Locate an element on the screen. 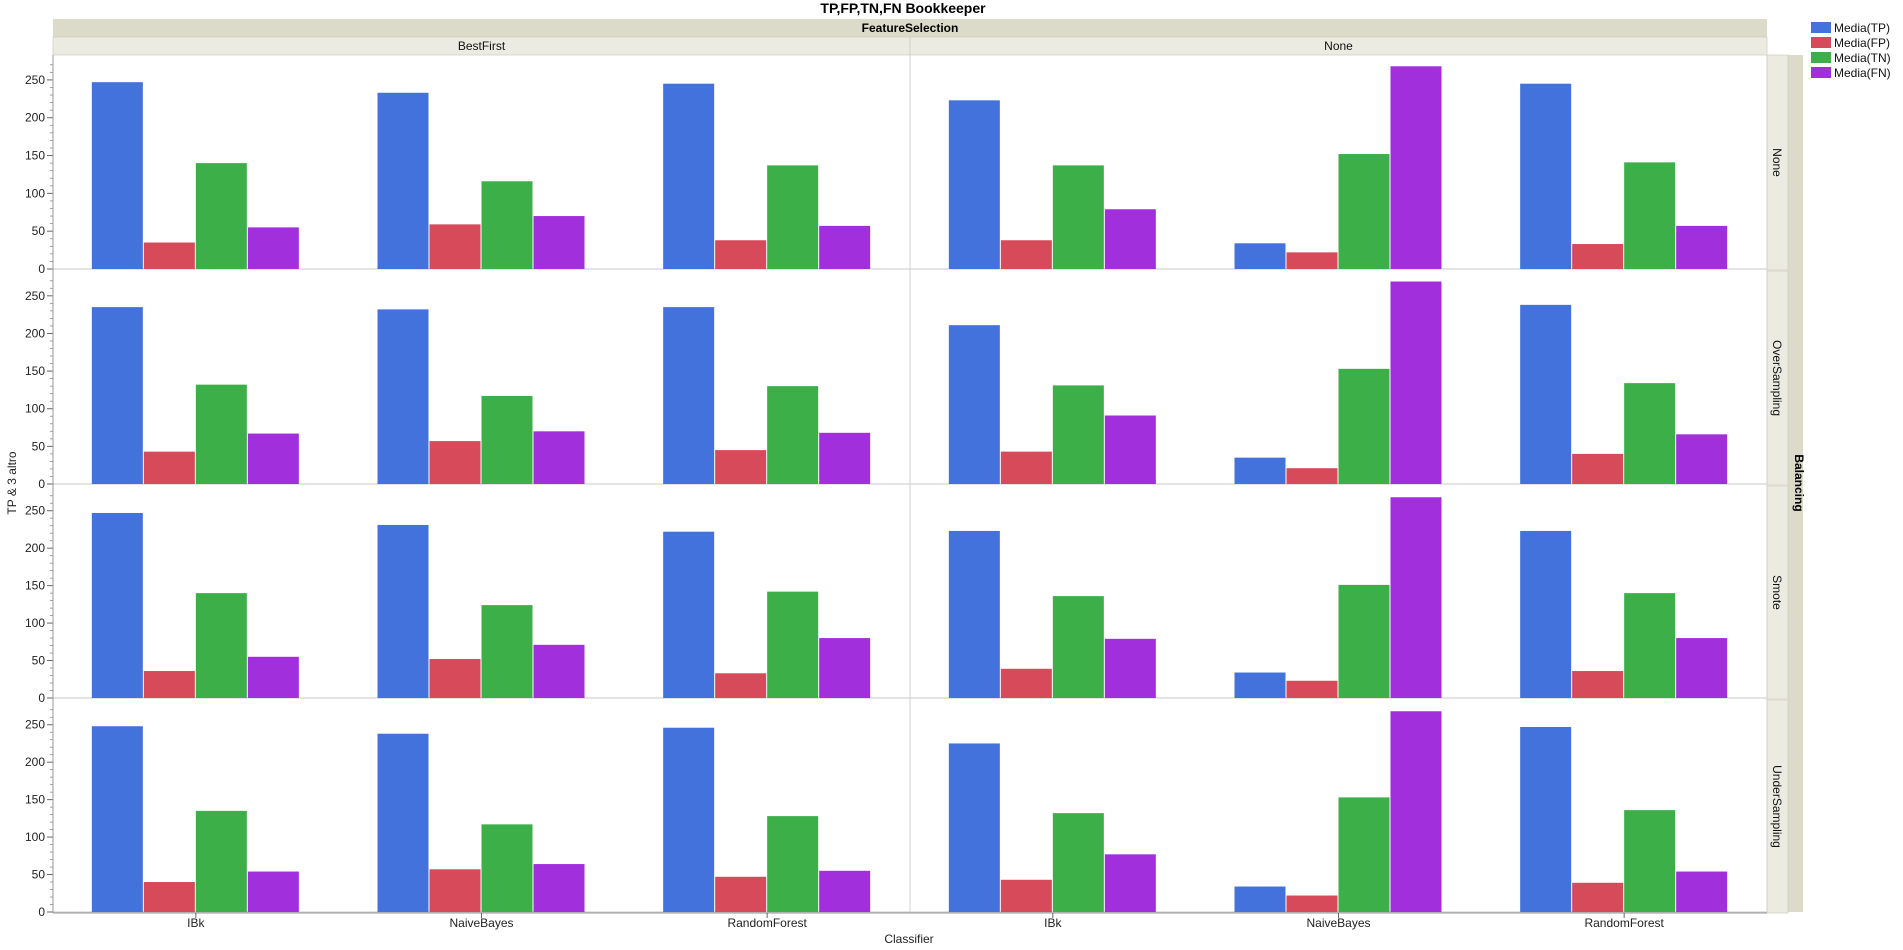 This screenshot has height=950, width=1903. row-header-label: UnderSampling is located at coordinates (1777, 806).